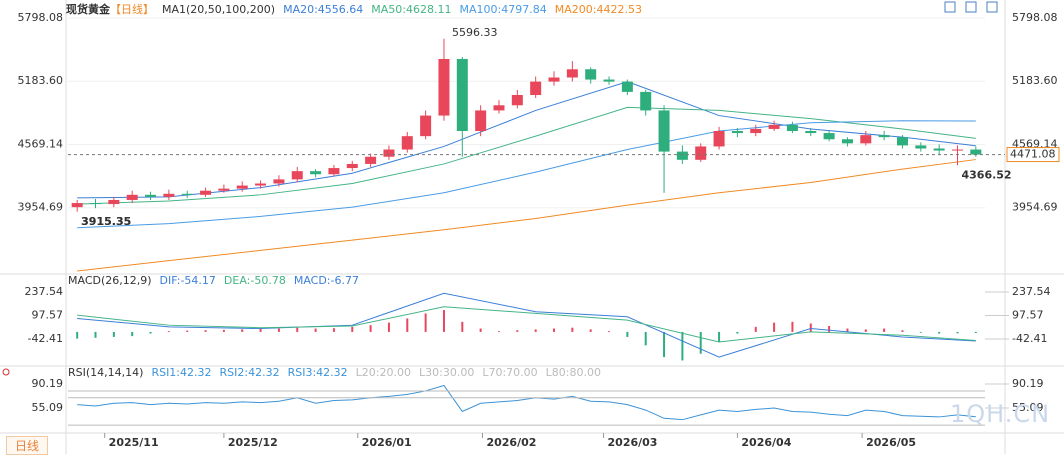 This screenshot has height=455, width=1064. What do you see at coordinates (44, 291) in the screenshot?
I see `y-tick-label: 237.54` at bounding box center [44, 291].